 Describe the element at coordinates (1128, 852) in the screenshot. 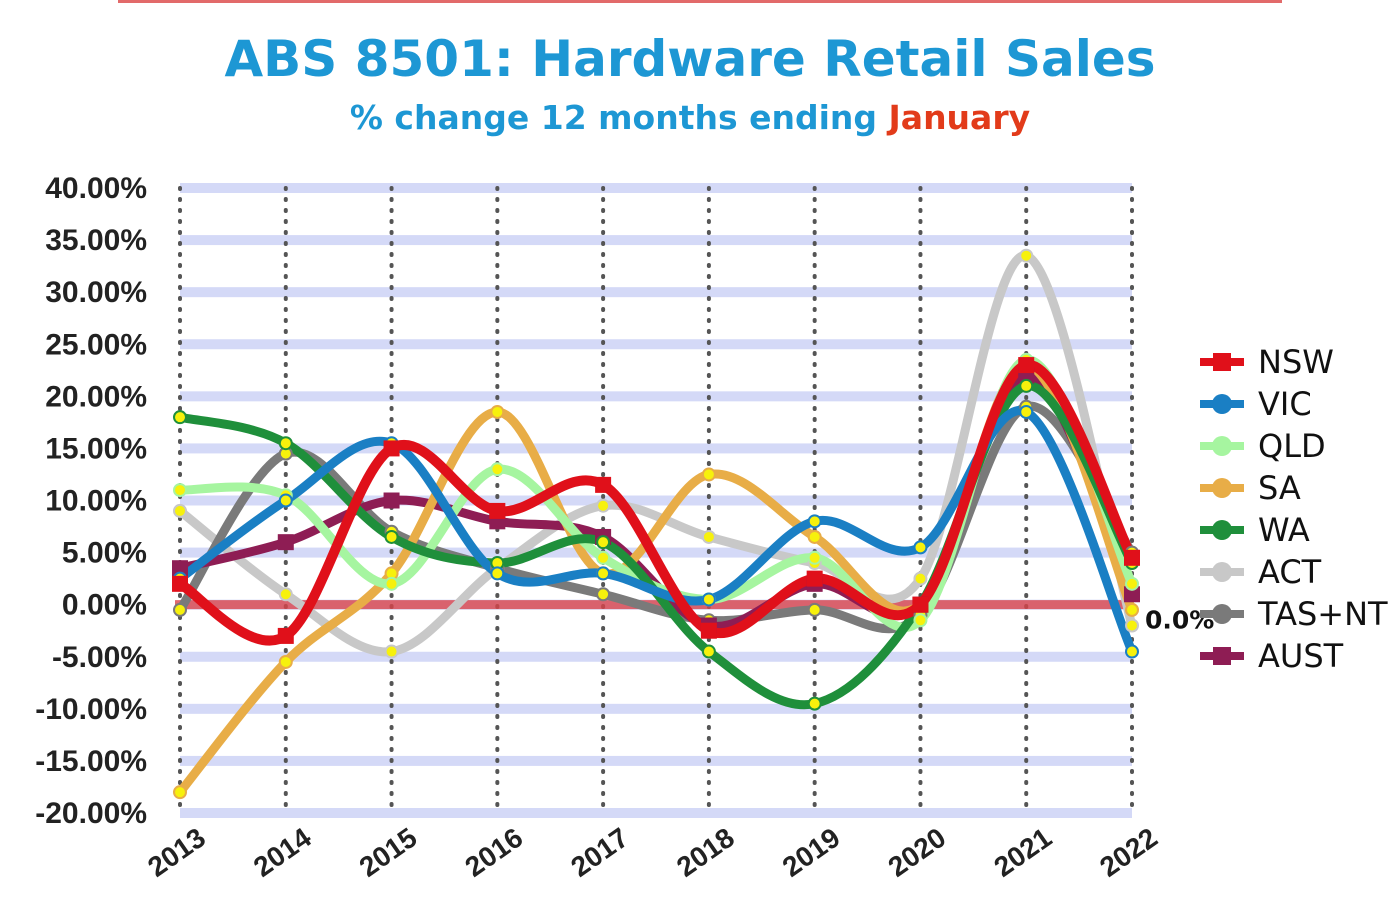

I see `x-tick-label: 2022` at that location.